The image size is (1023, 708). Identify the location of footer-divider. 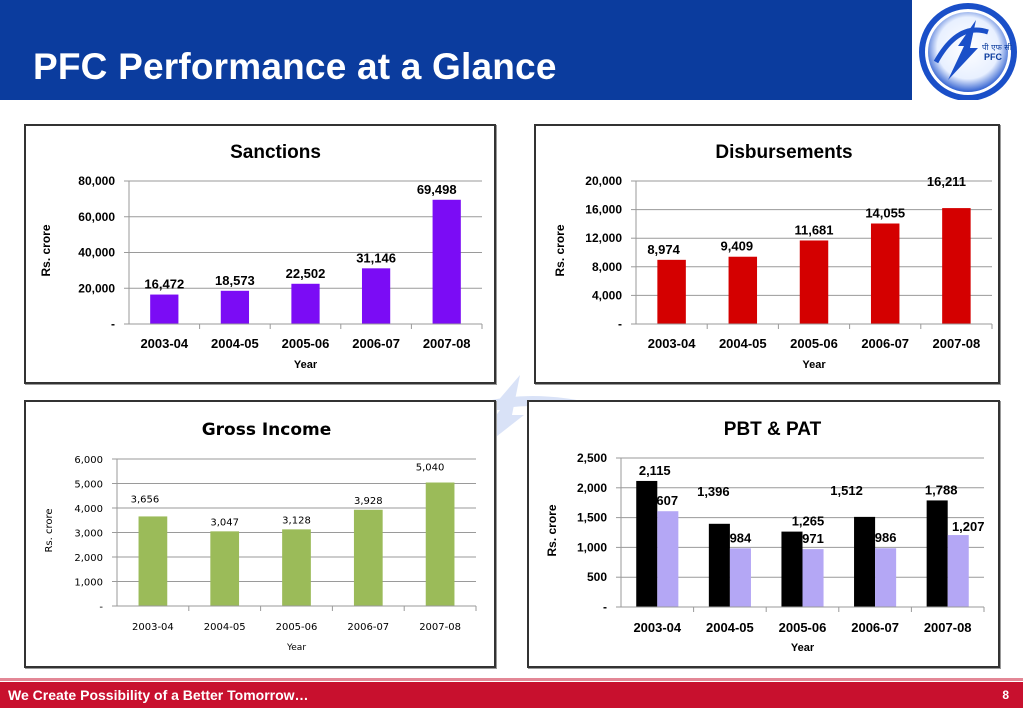
(511, 679).